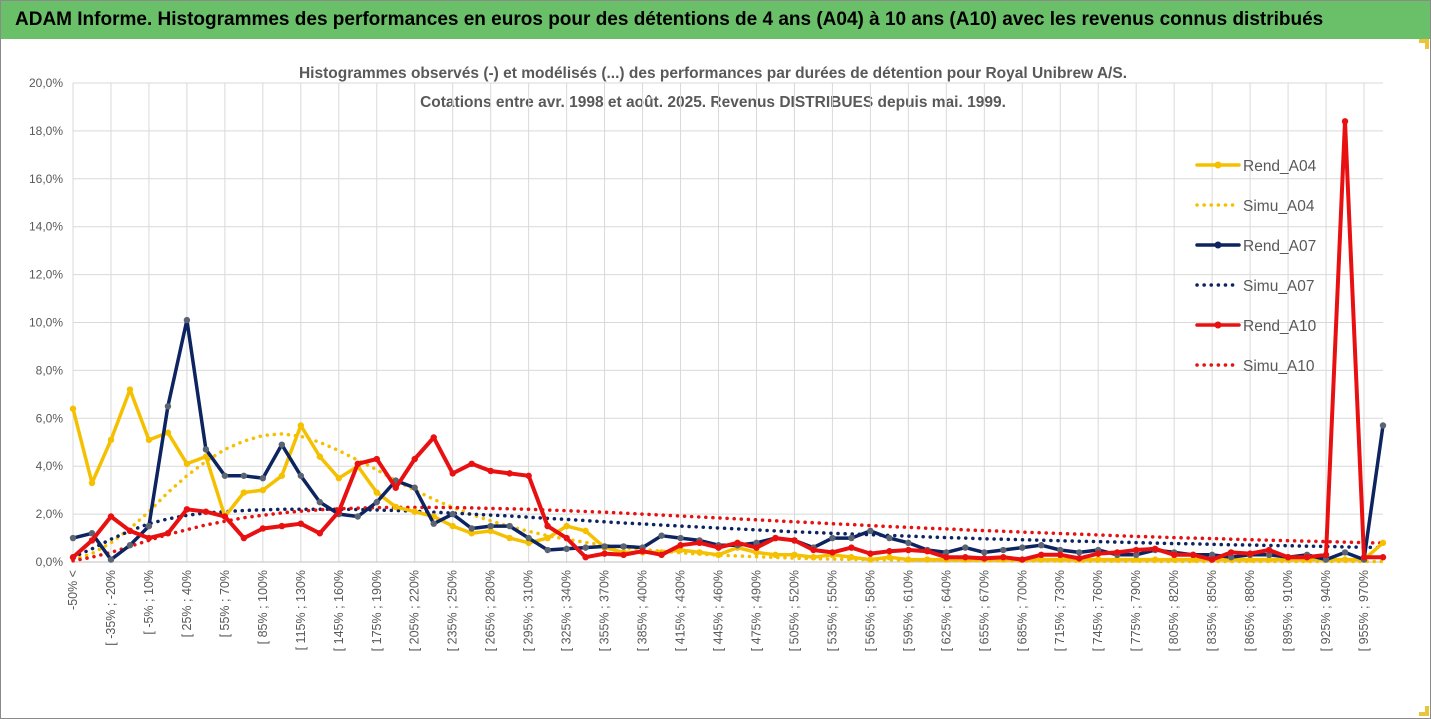  I want to click on y-tick-label: 2,0%, so click(50, 514).